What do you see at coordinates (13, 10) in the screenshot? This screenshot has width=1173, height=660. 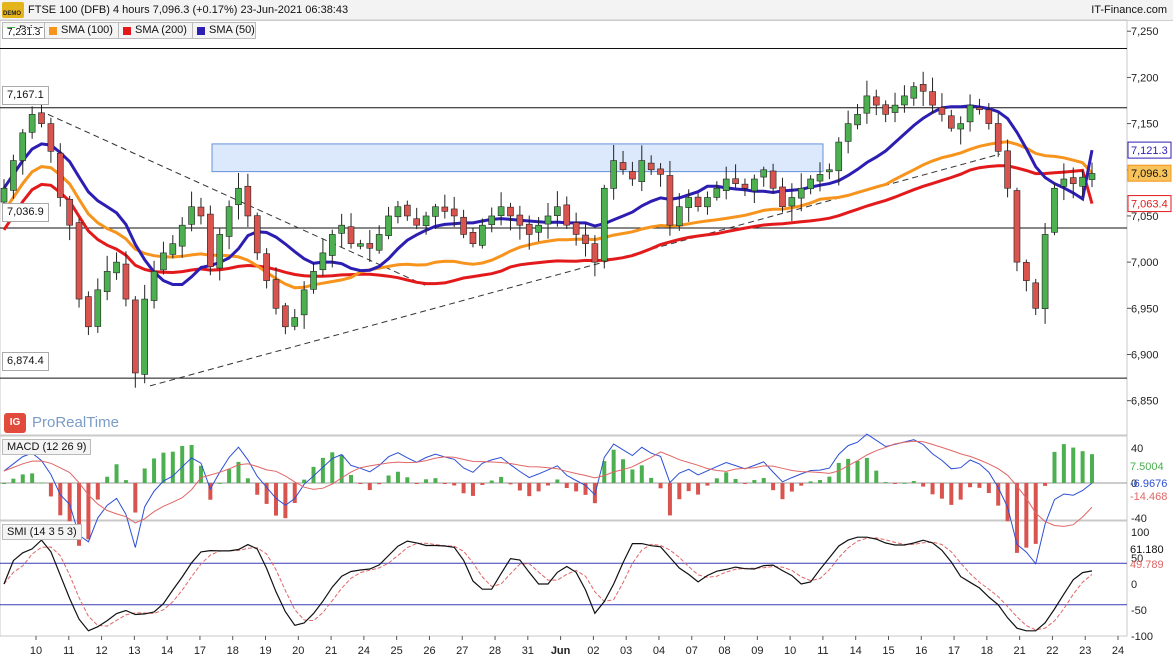 I see `demo-badge: DEMO` at bounding box center [13, 10].